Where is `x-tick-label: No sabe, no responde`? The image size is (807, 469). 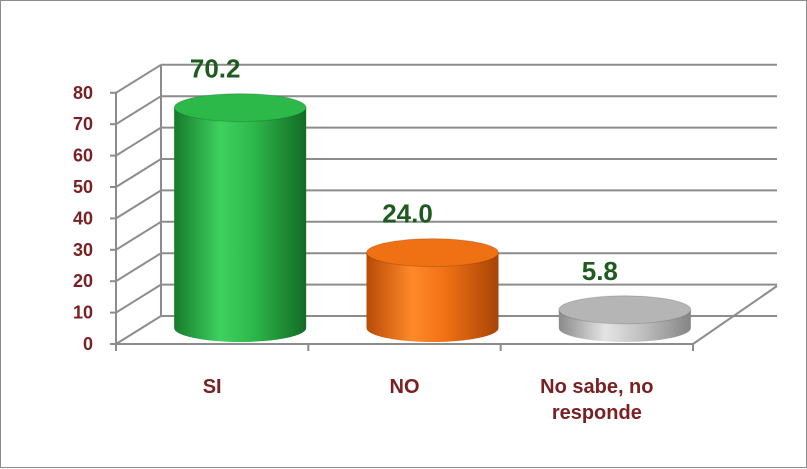 x-tick-label: No sabe, no responde is located at coordinates (596, 400).